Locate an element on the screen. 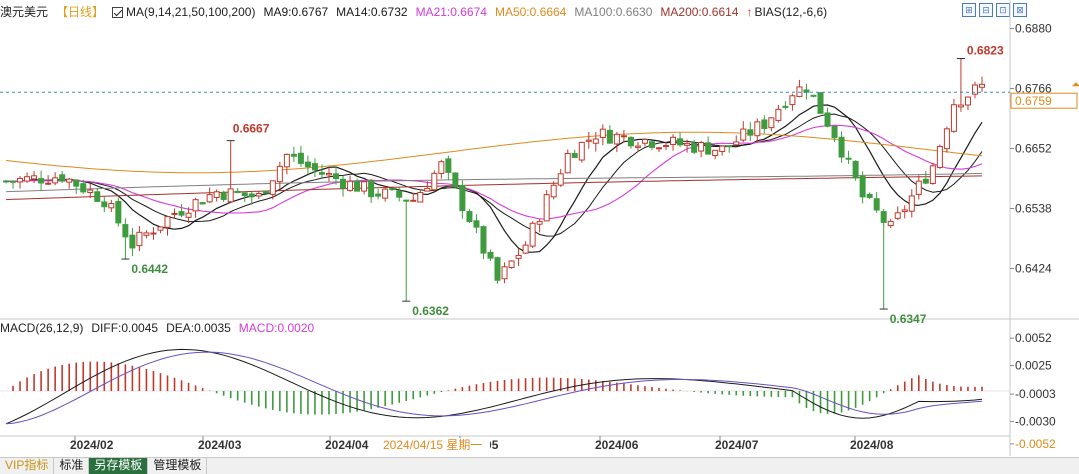 The width and height of the screenshot is (1079, 474). macd-tick-label: -0.0052 is located at coordinates (1035, 444).